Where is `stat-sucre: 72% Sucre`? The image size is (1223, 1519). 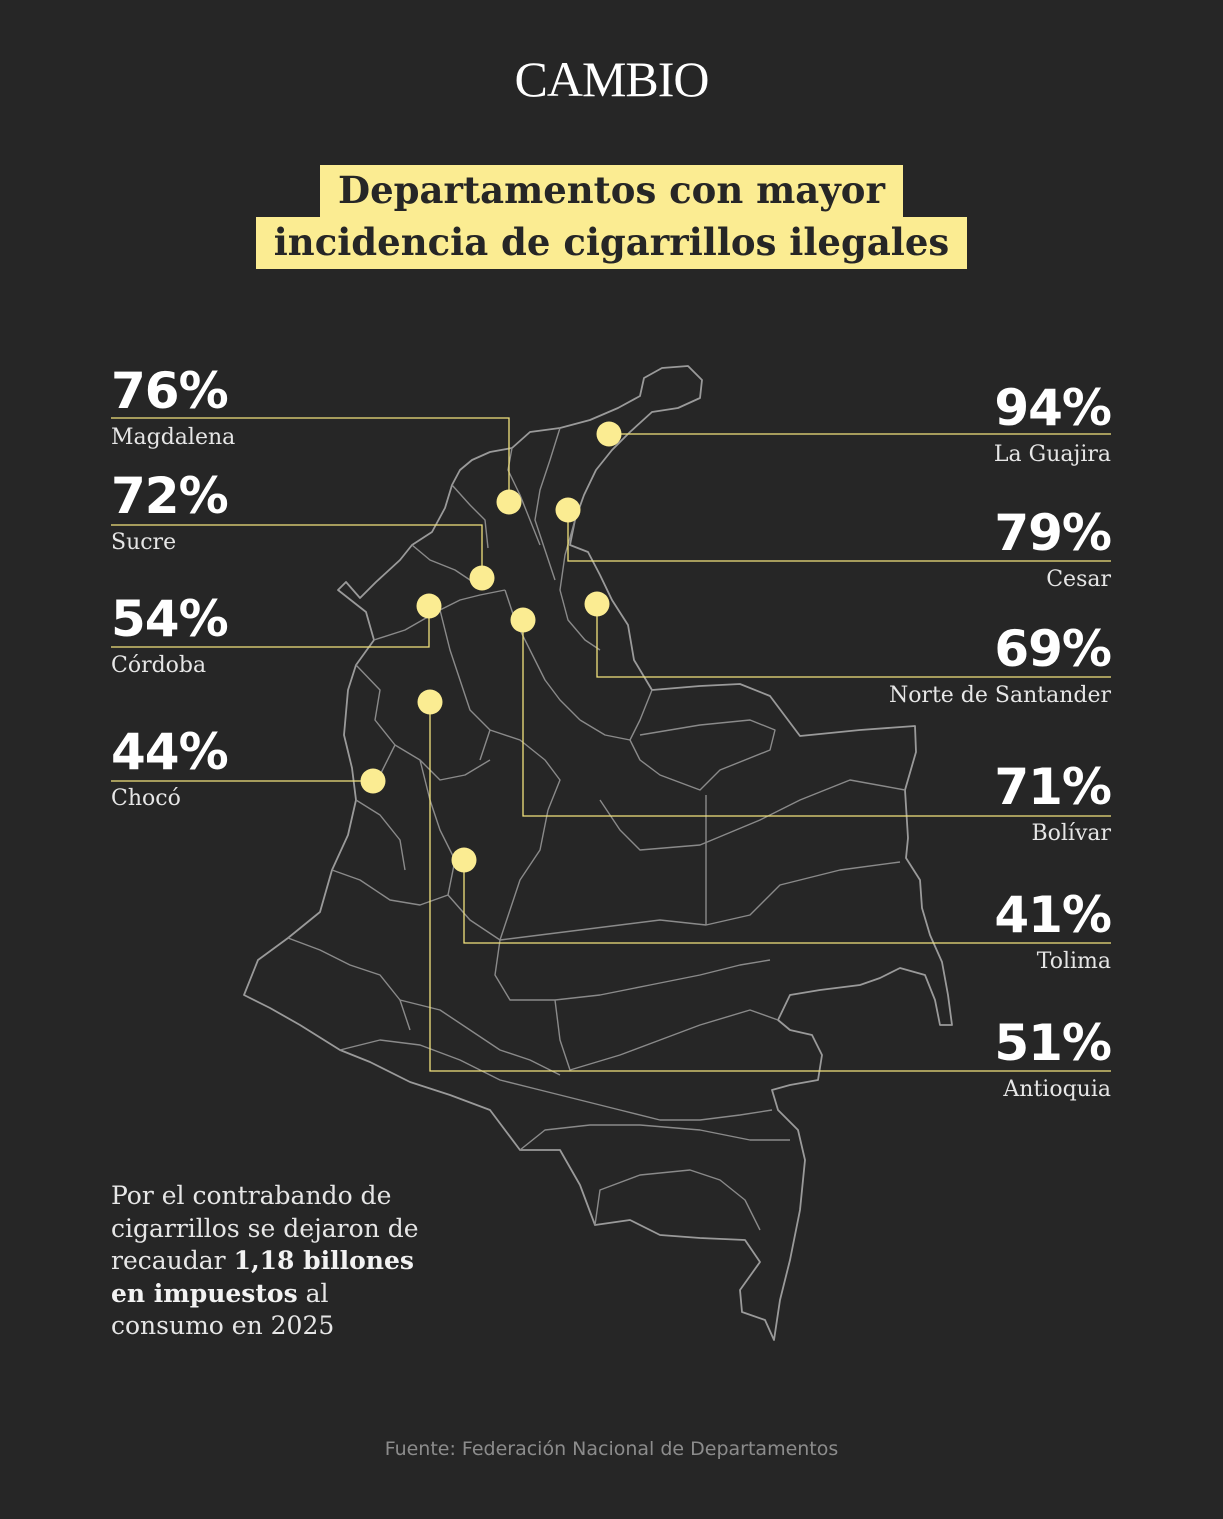
stat-sucre: 72% Sucre is located at coordinates (170, 512).